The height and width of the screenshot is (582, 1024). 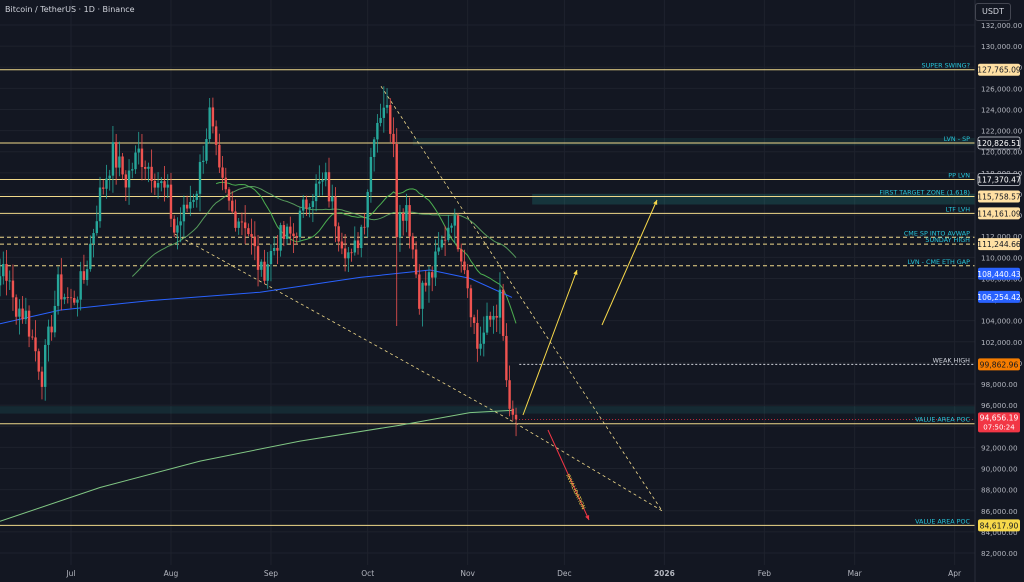 I want to click on countdown-label: 07:50:24, so click(x=999, y=427).